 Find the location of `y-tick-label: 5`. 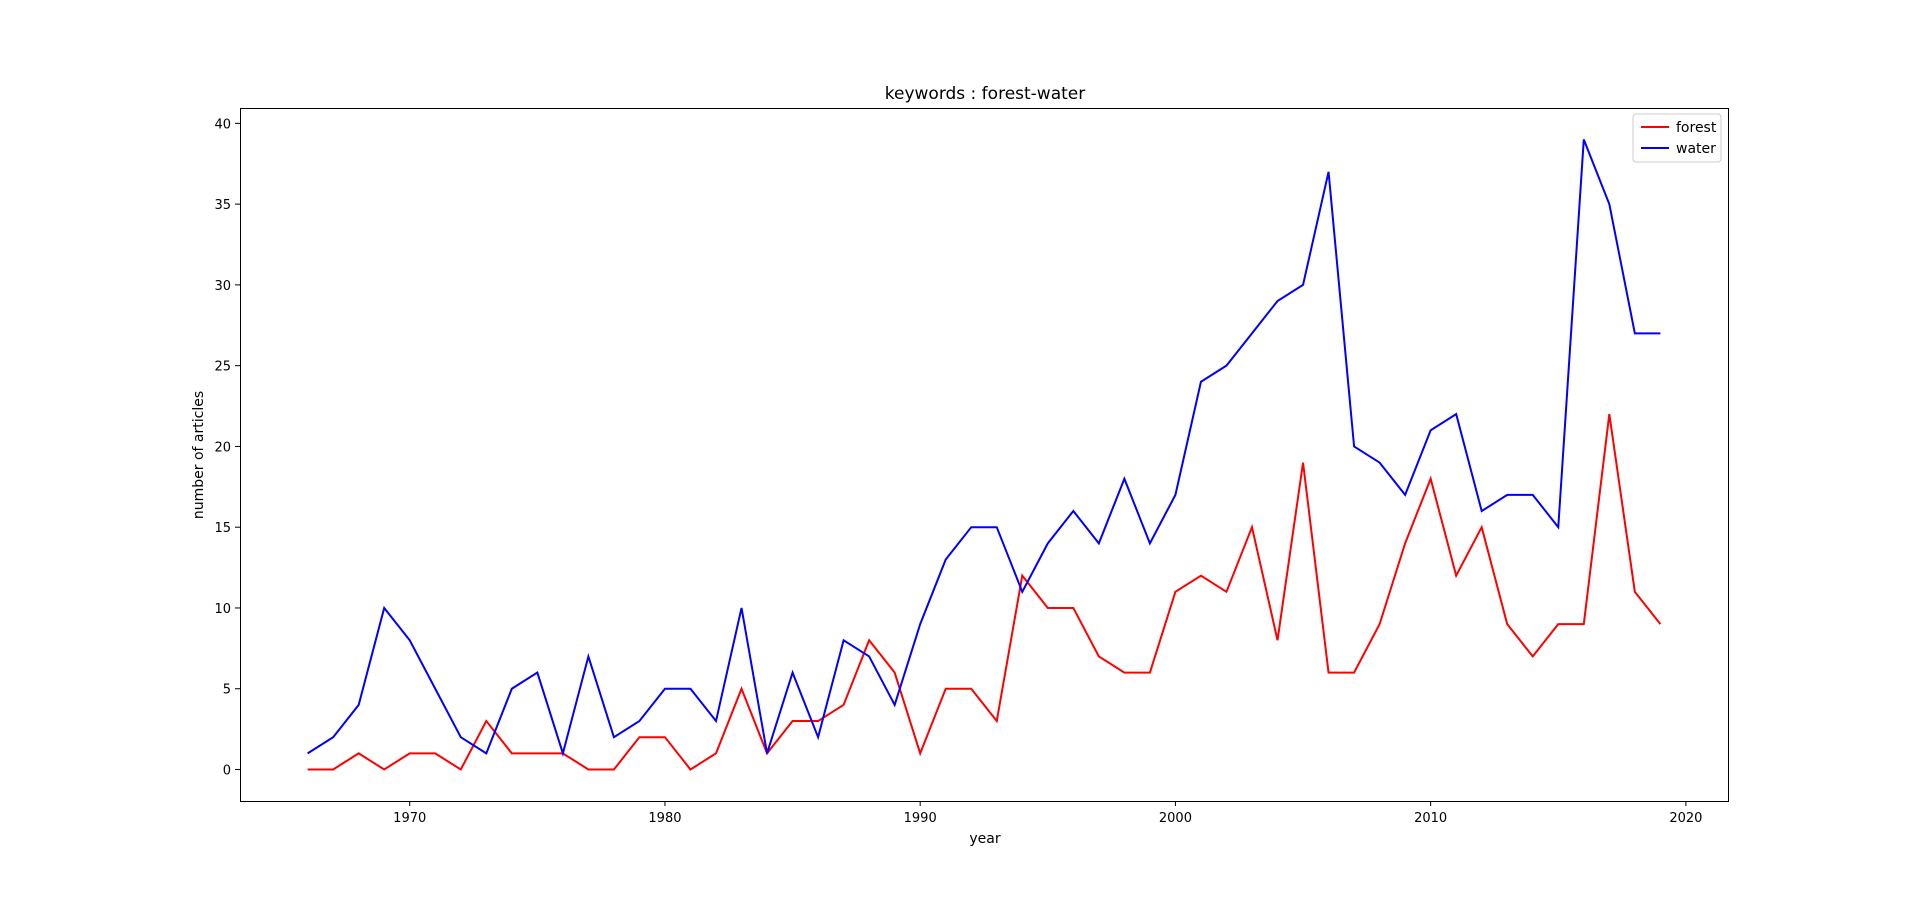

y-tick-label: 5 is located at coordinates (227, 690).